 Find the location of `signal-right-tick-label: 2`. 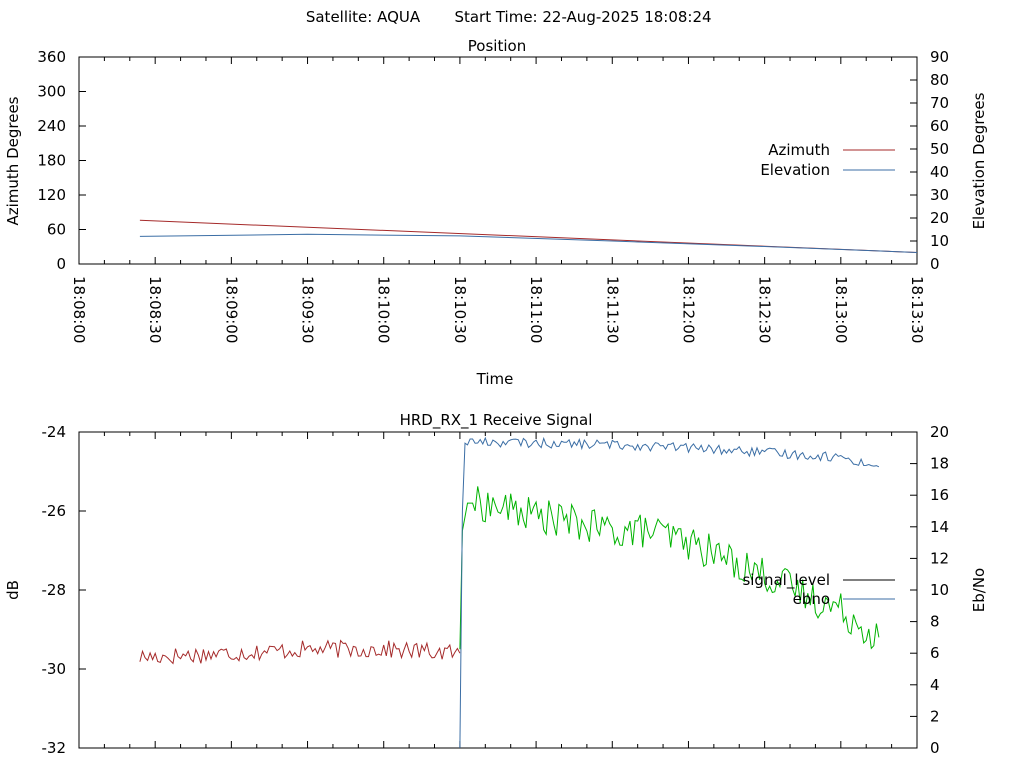

signal-right-tick-label: 2 is located at coordinates (935, 716).